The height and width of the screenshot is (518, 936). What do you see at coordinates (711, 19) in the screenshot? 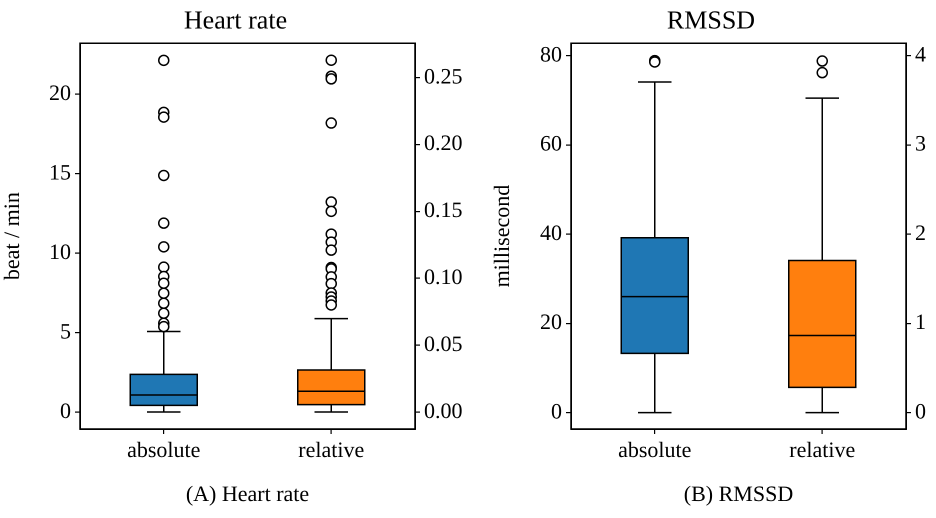
I see `chart-title: RMSSD` at bounding box center [711, 19].